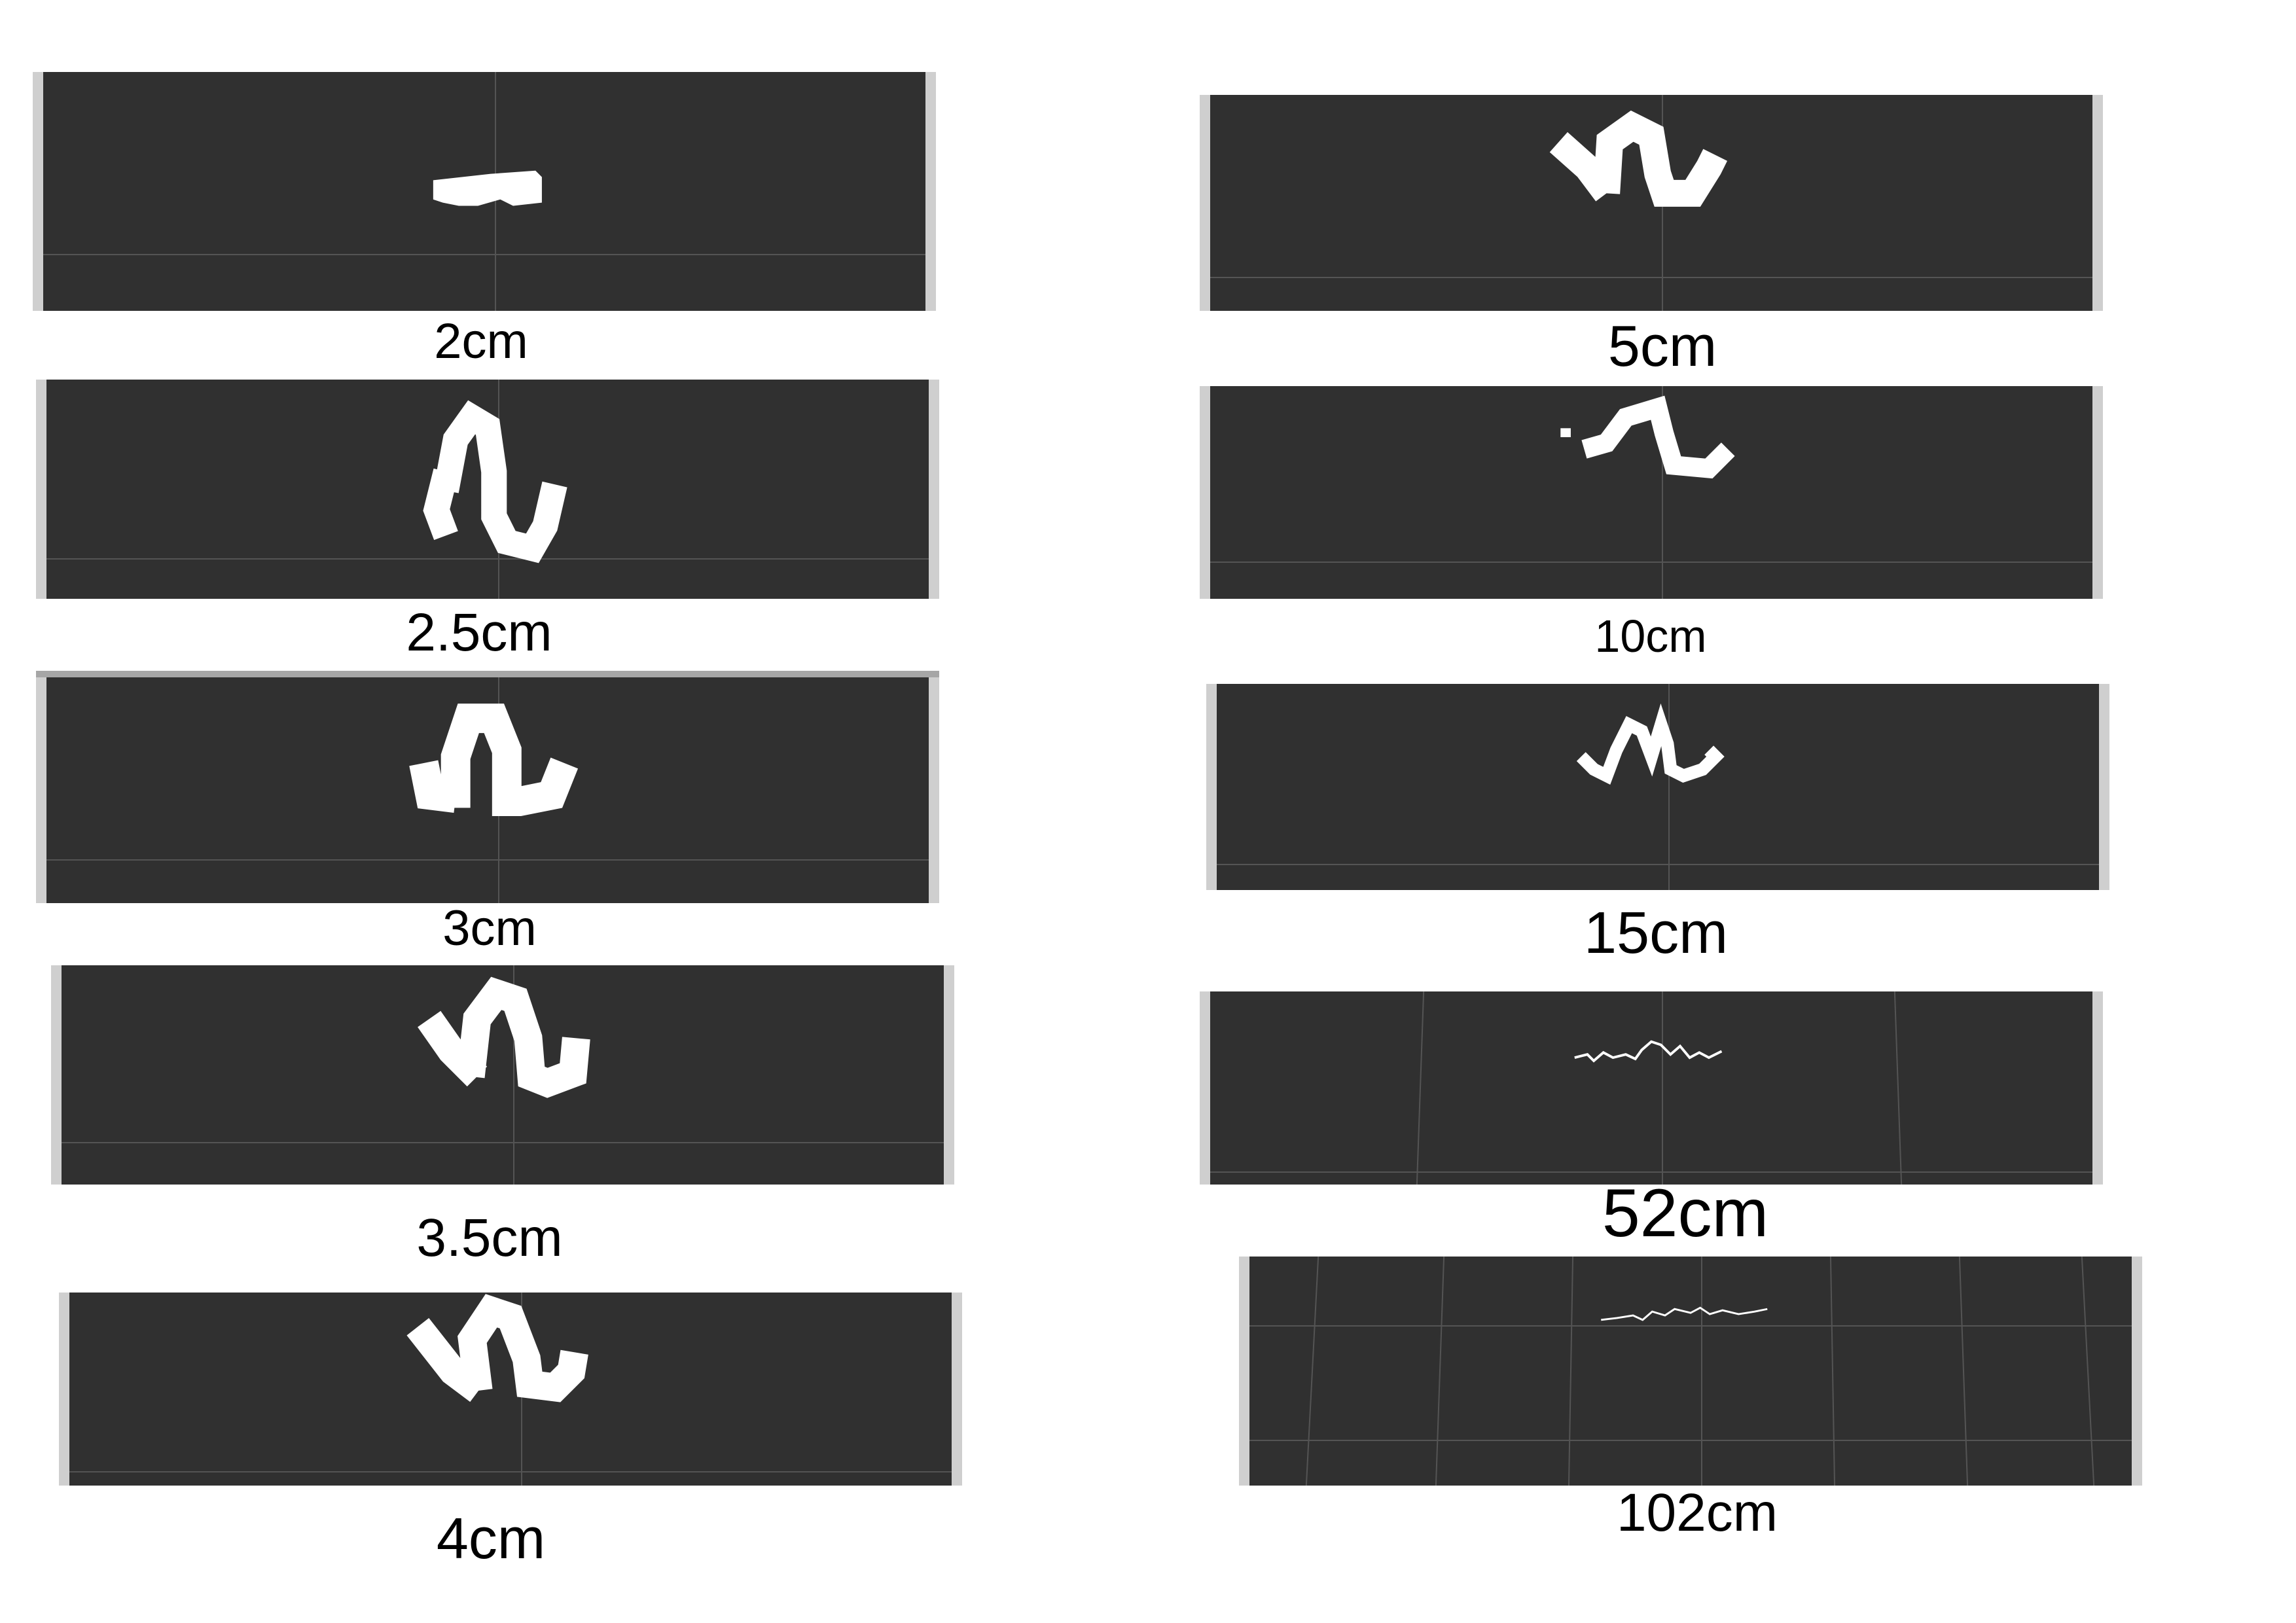 Image resolution: width=2296 pixels, height=1623 pixels. I want to click on scan-panel-2cm, so click(484, 191).